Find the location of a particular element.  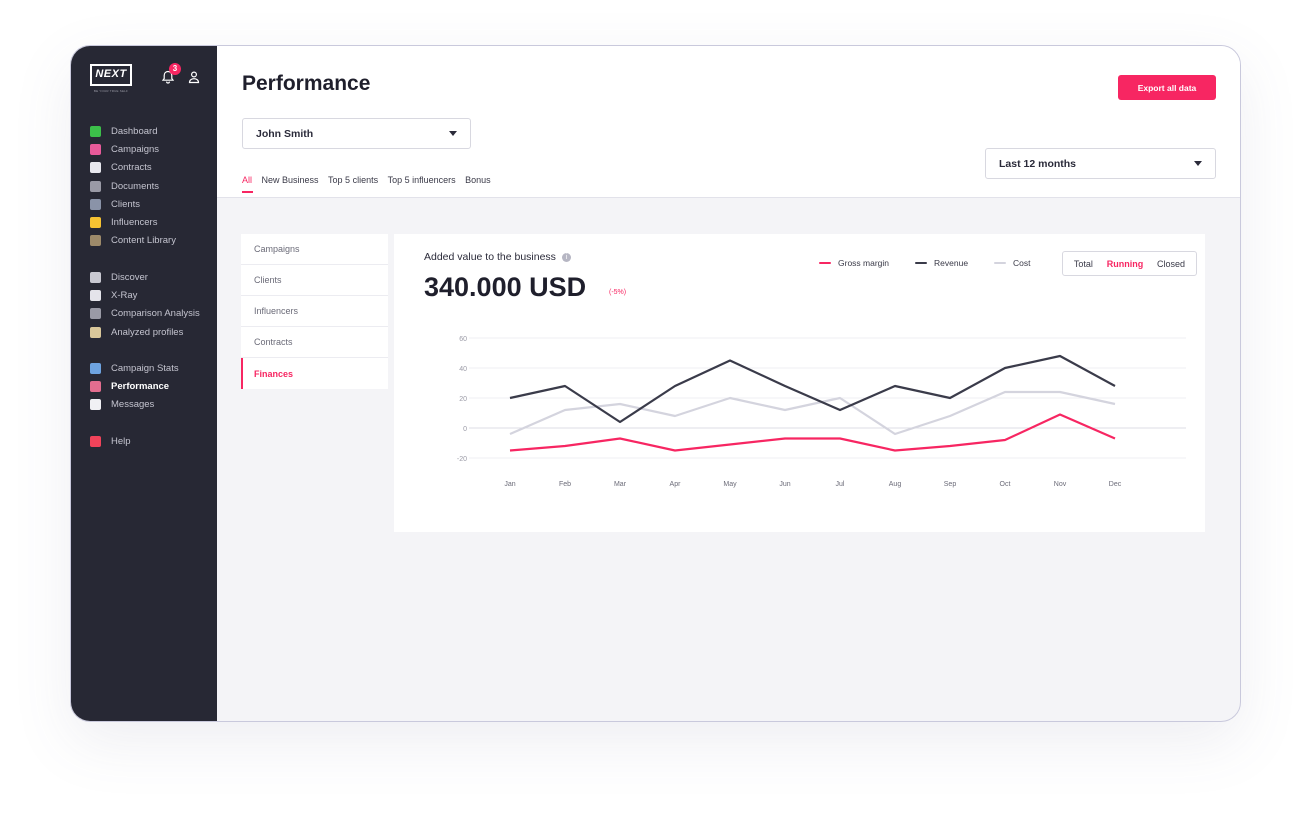

sidebar-item-label: Contracts is located at coordinates (131, 168).